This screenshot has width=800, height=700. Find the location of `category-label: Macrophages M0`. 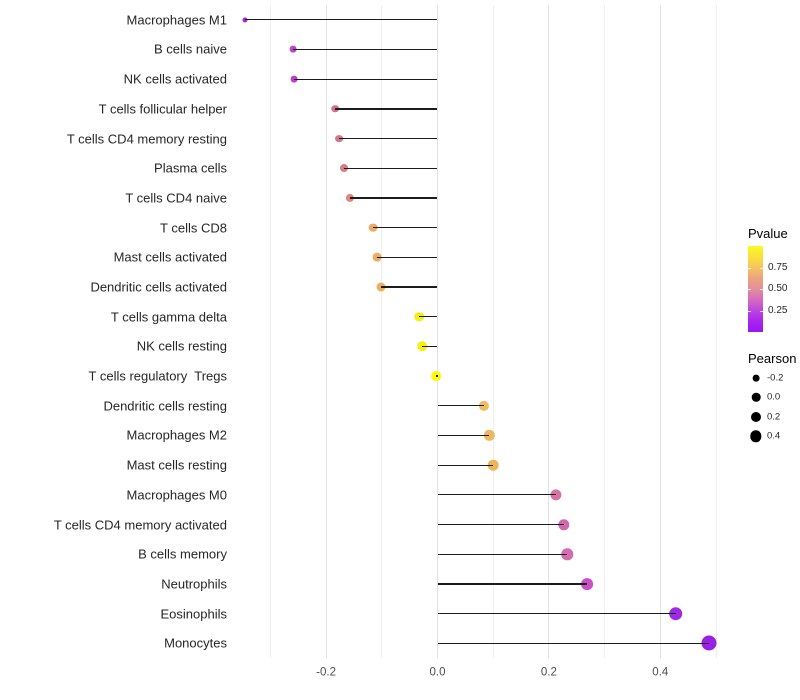

category-label: Macrophages M0 is located at coordinates (176, 495).